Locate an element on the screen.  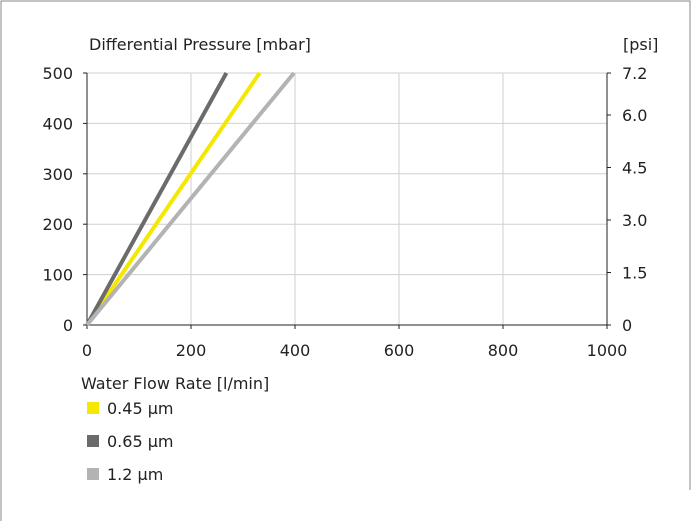
legend-label: 0.65 µm is located at coordinates (140, 441).